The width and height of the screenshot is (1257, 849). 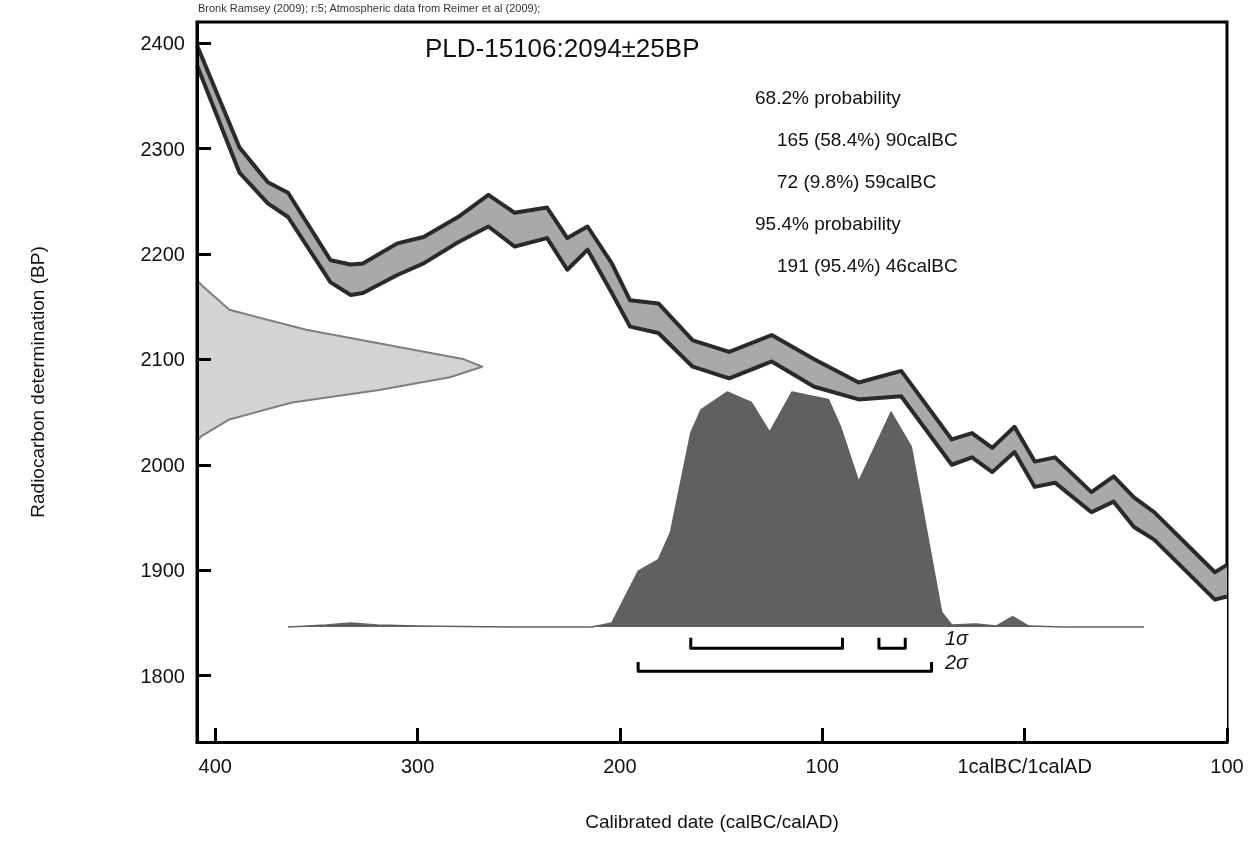 I want to click on annotation: 191 (95.4%) 46calBC, so click(x=867, y=265).